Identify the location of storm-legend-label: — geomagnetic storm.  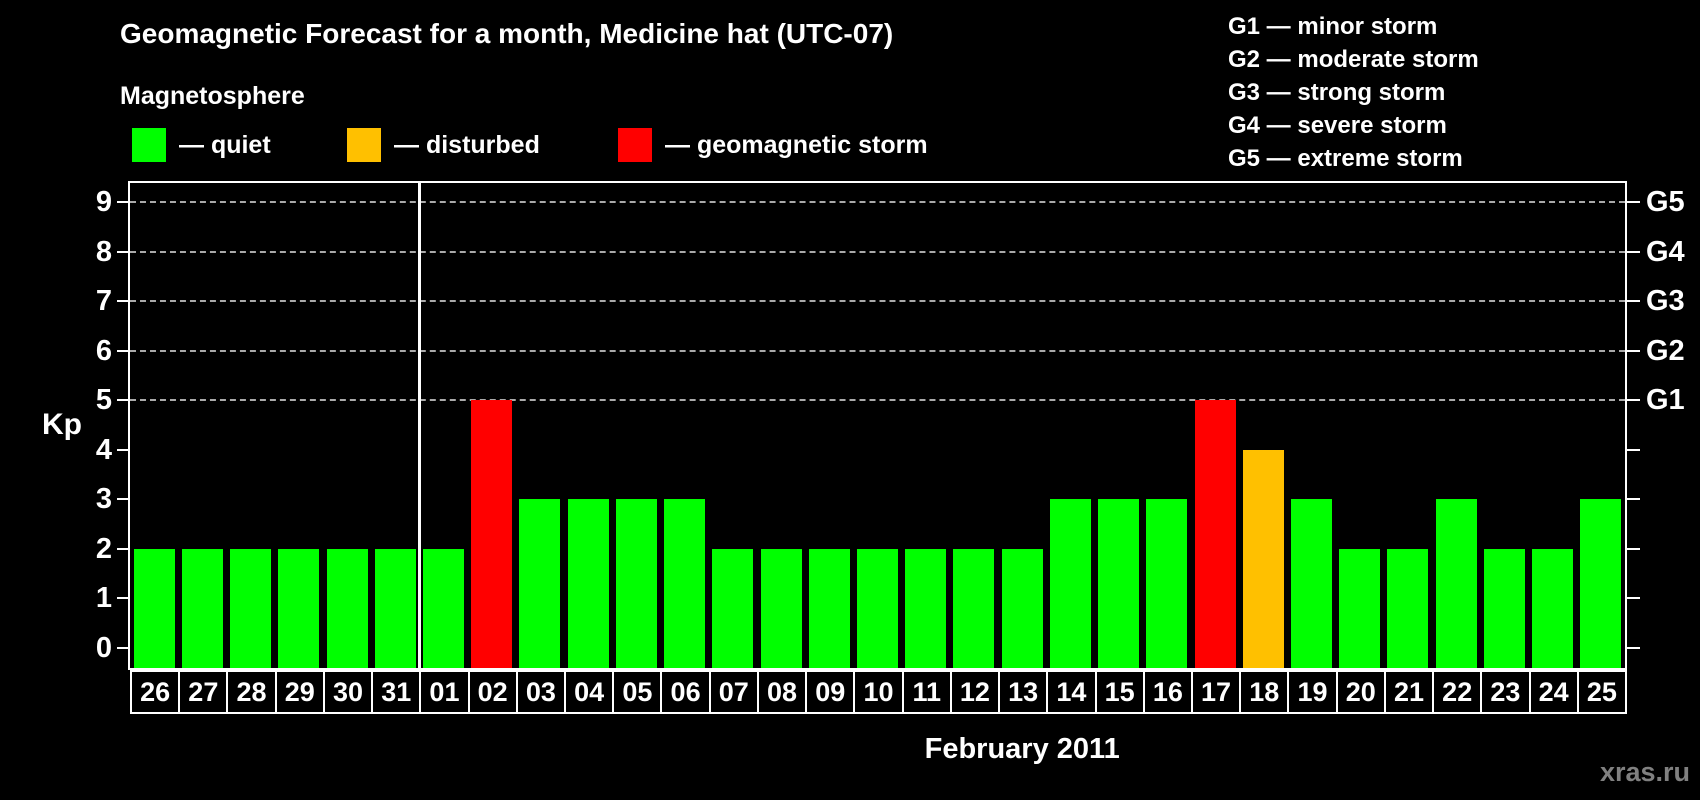
(796, 145).